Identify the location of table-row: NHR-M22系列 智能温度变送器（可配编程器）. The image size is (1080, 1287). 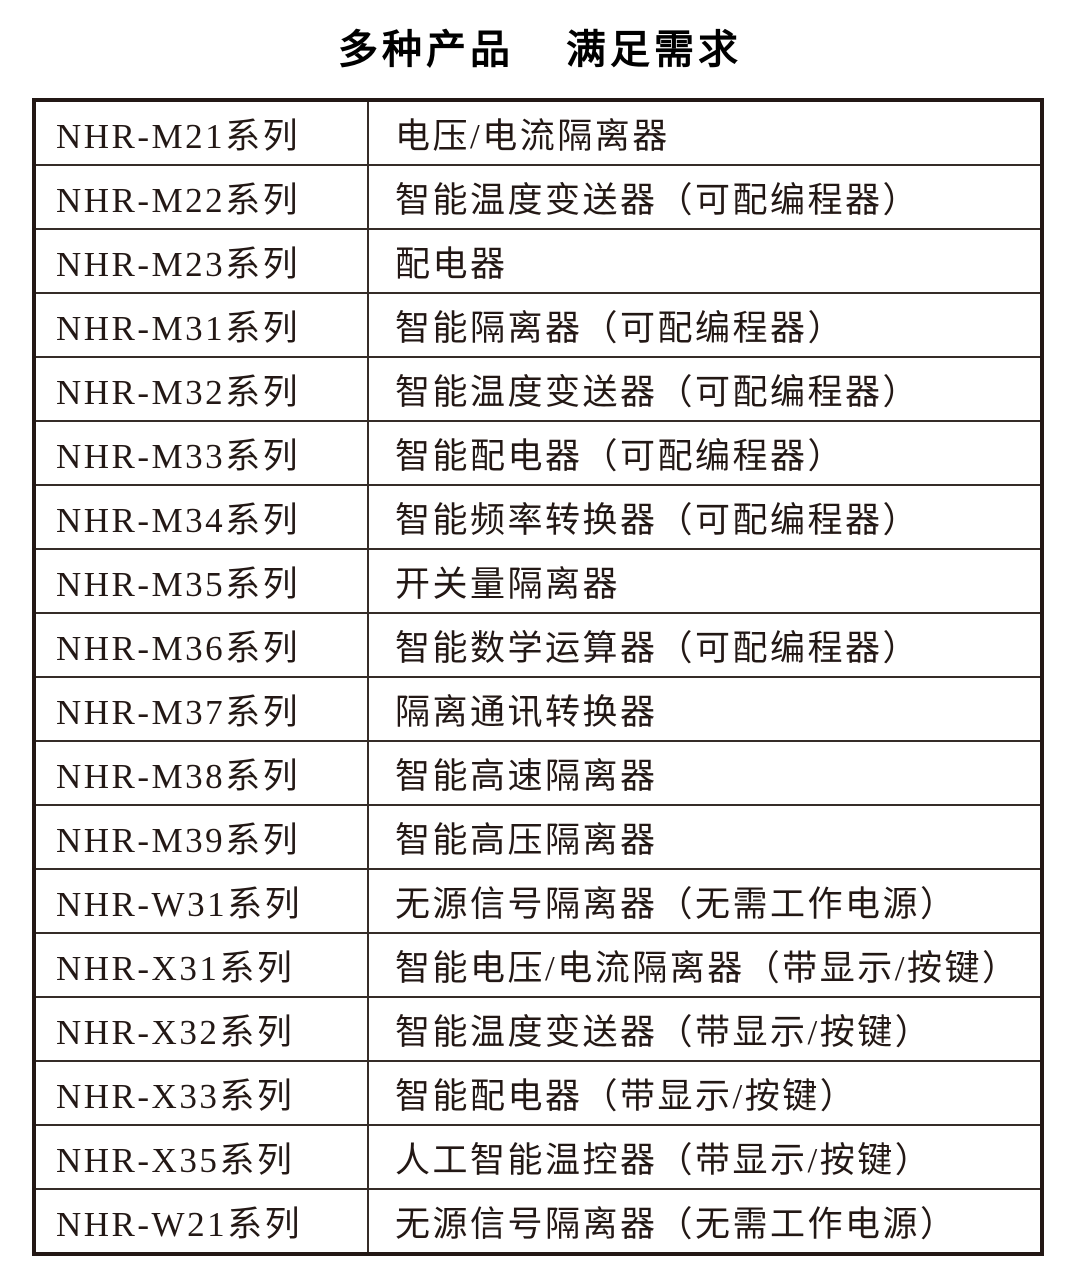
(538, 197).